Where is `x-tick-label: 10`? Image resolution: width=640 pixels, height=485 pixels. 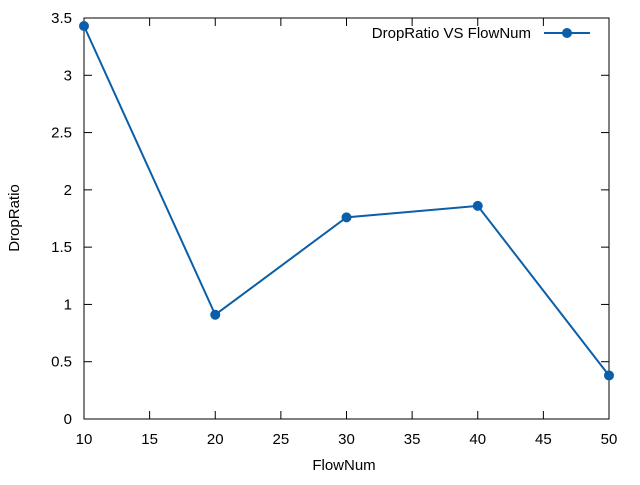 x-tick-label: 10 is located at coordinates (84, 439).